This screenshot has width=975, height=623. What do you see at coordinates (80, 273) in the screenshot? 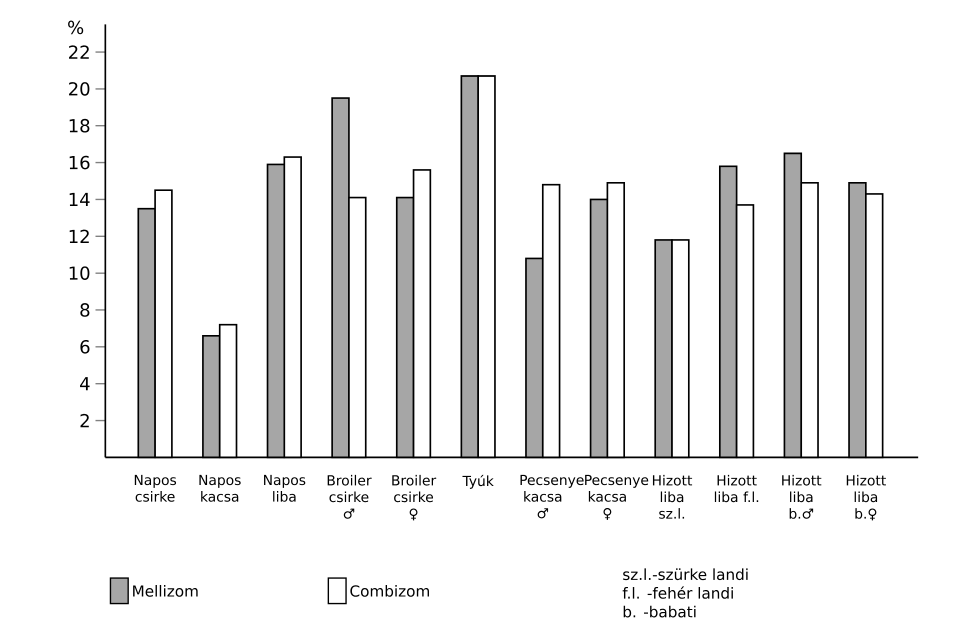
I see `y-tick-label: 10` at bounding box center [80, 273].